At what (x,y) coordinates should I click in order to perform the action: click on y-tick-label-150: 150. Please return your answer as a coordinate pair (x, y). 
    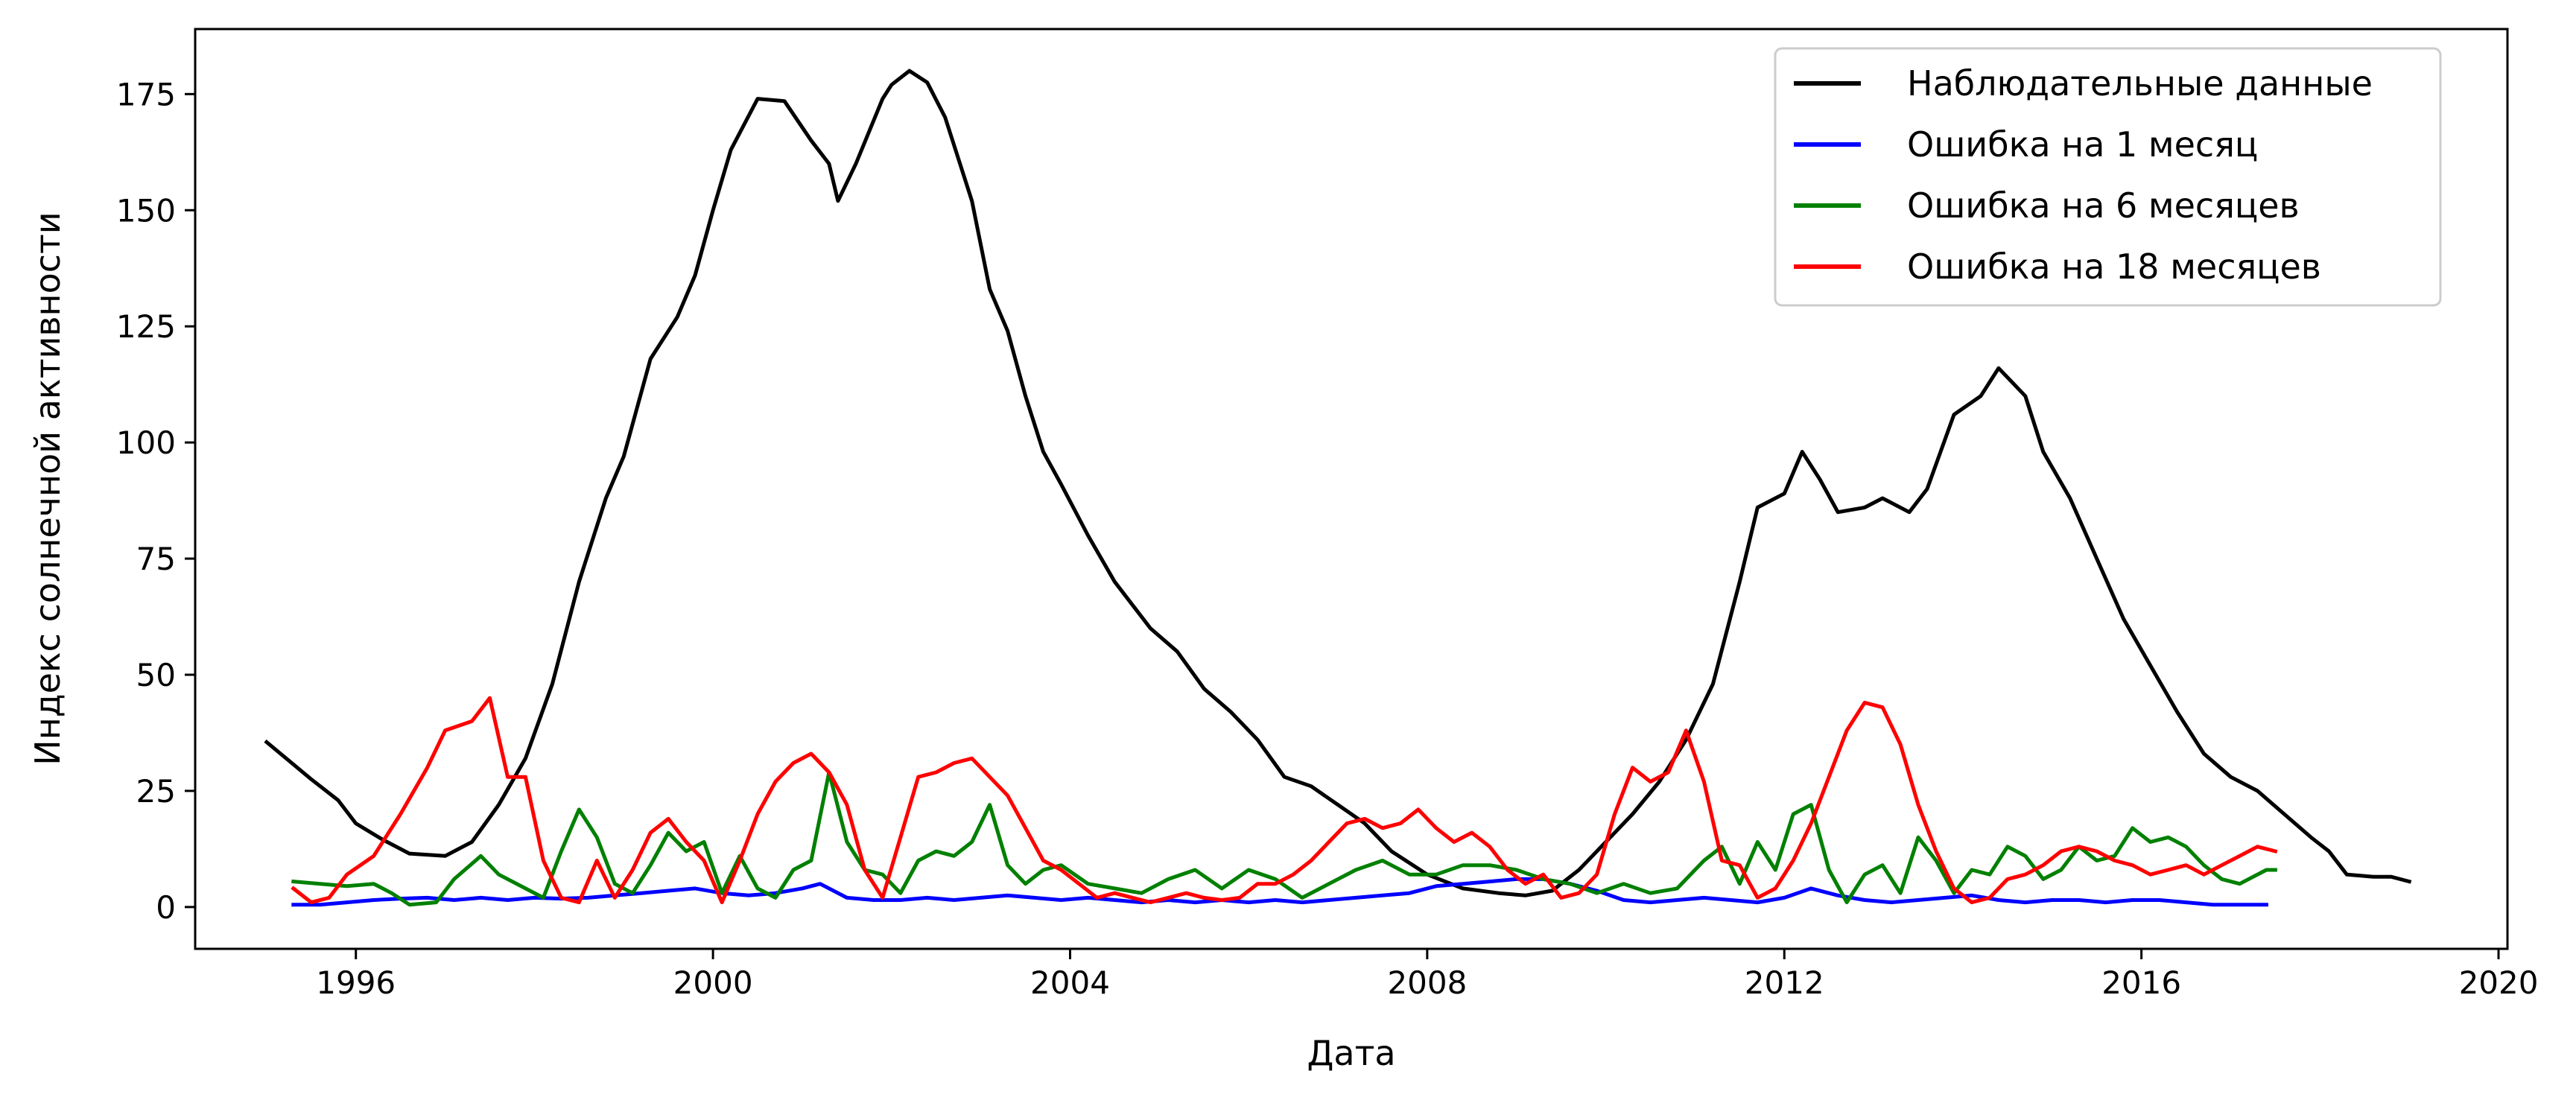
    Looking at the image, I should click on (146, 210).